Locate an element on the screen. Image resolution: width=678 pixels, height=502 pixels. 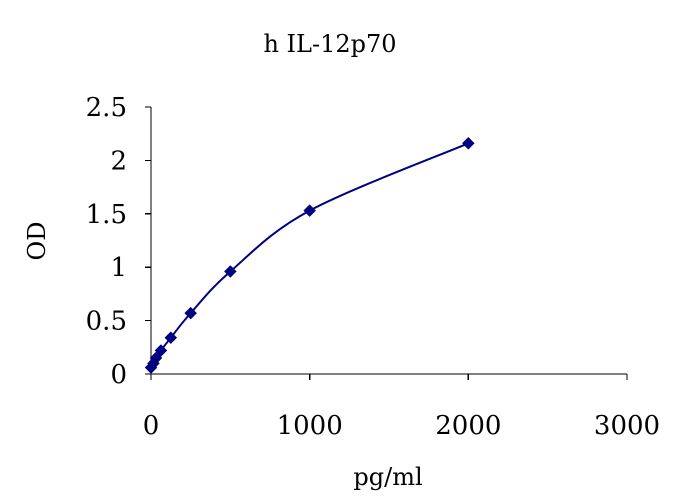
y-tick-label: 0.5 is located at coordinates (106, 322).